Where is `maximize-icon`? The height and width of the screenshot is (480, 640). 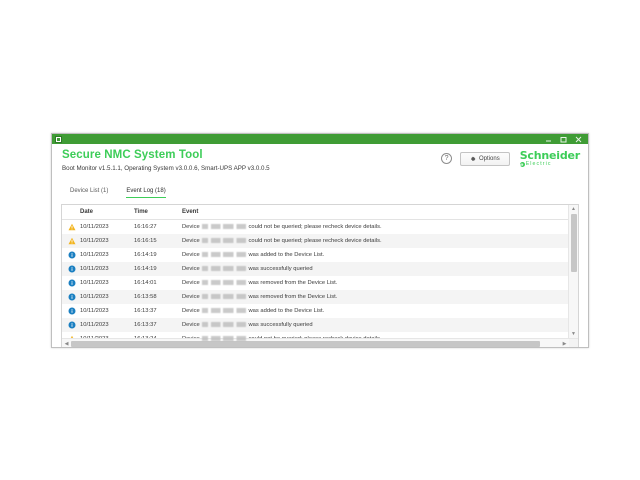 maximize-icon is located at coordinates (563, 139).